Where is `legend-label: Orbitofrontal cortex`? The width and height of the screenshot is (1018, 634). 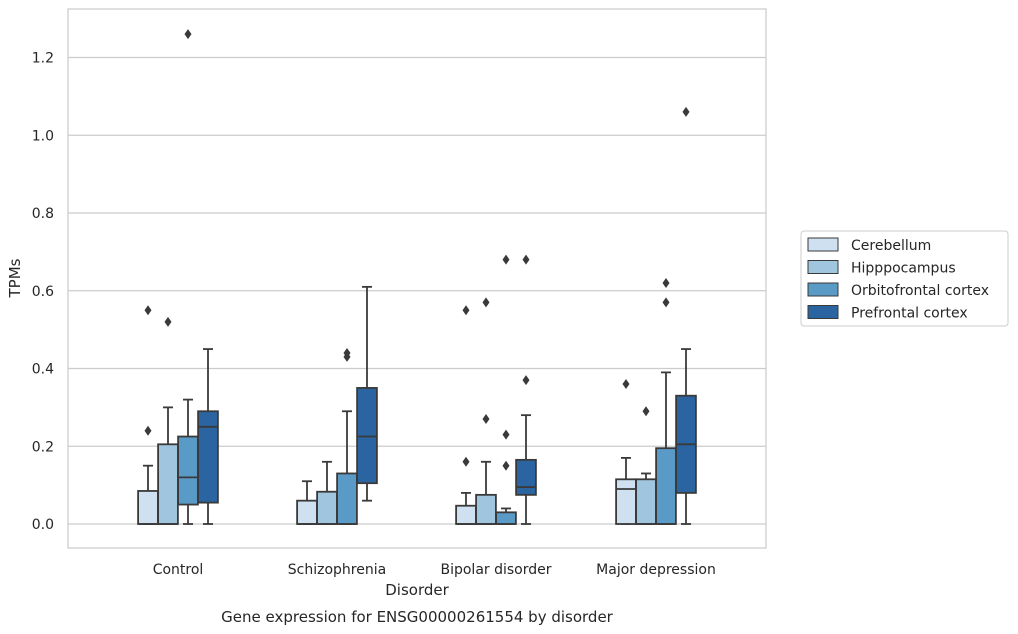 legend-label: Orbitofrontal cortex is located at coordinates (920, 291).